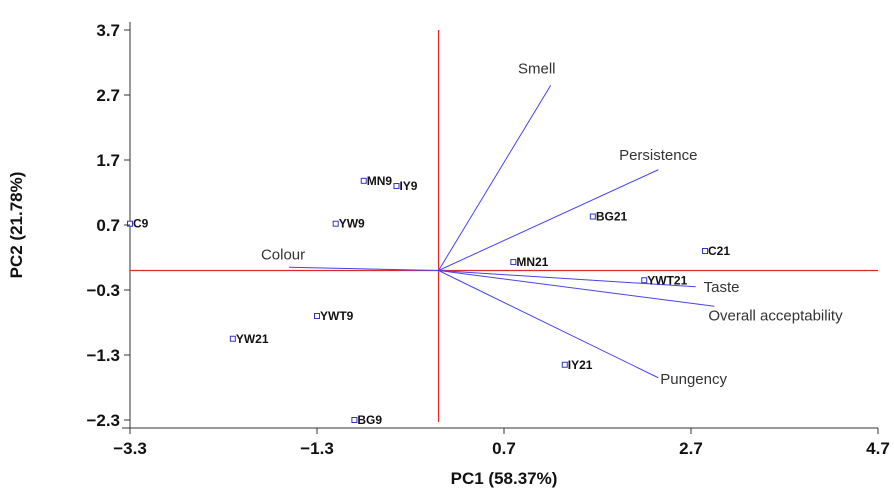 This screenshot has height=493, width=894. I want to click on x-tick-label: −1.3, so click(317, 448).